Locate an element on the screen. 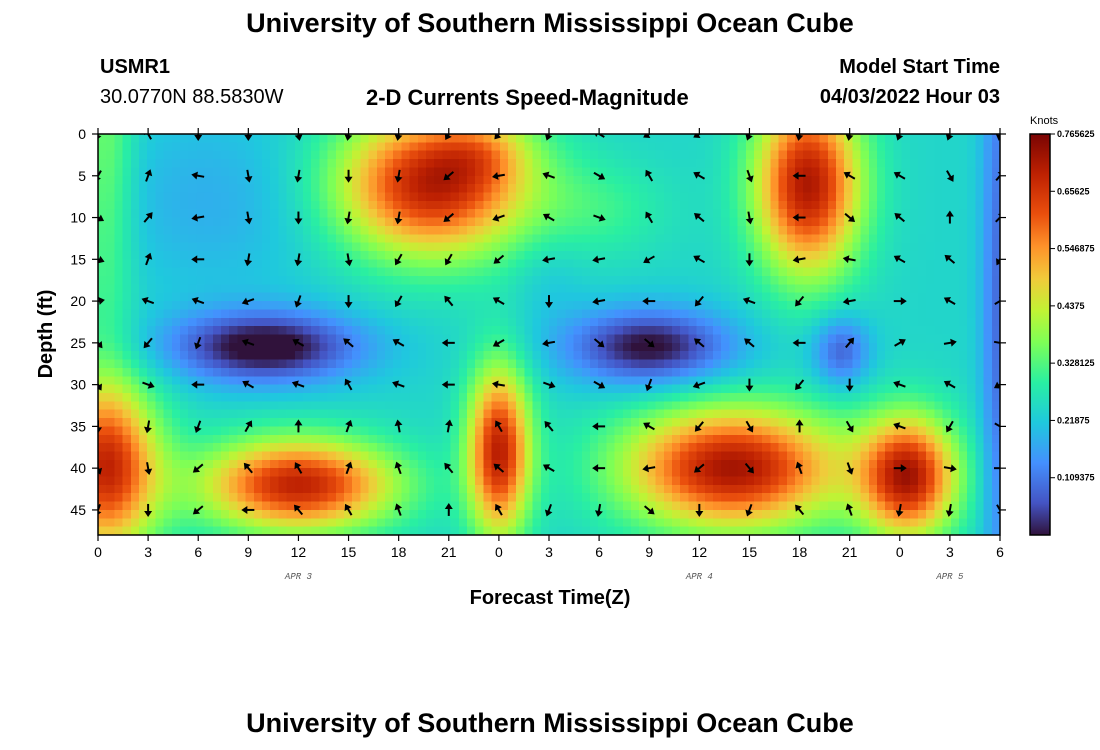  x-tick-label: 0 is located at coordinates (900, 552).